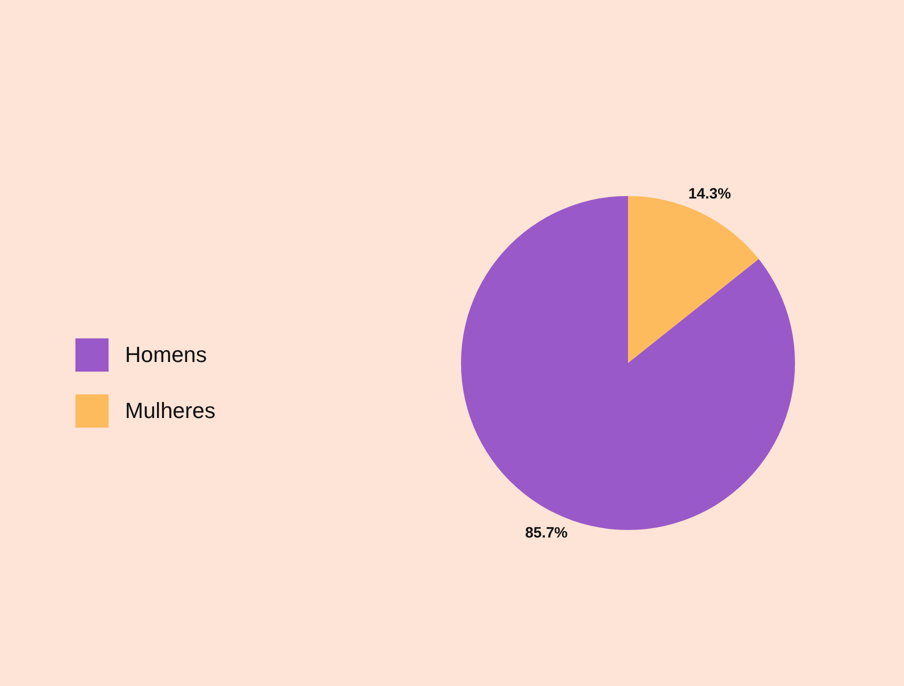  Describe the element at coordinates (170, 410) in the screenshot. I see `legend-label: Mulheres` at that location.